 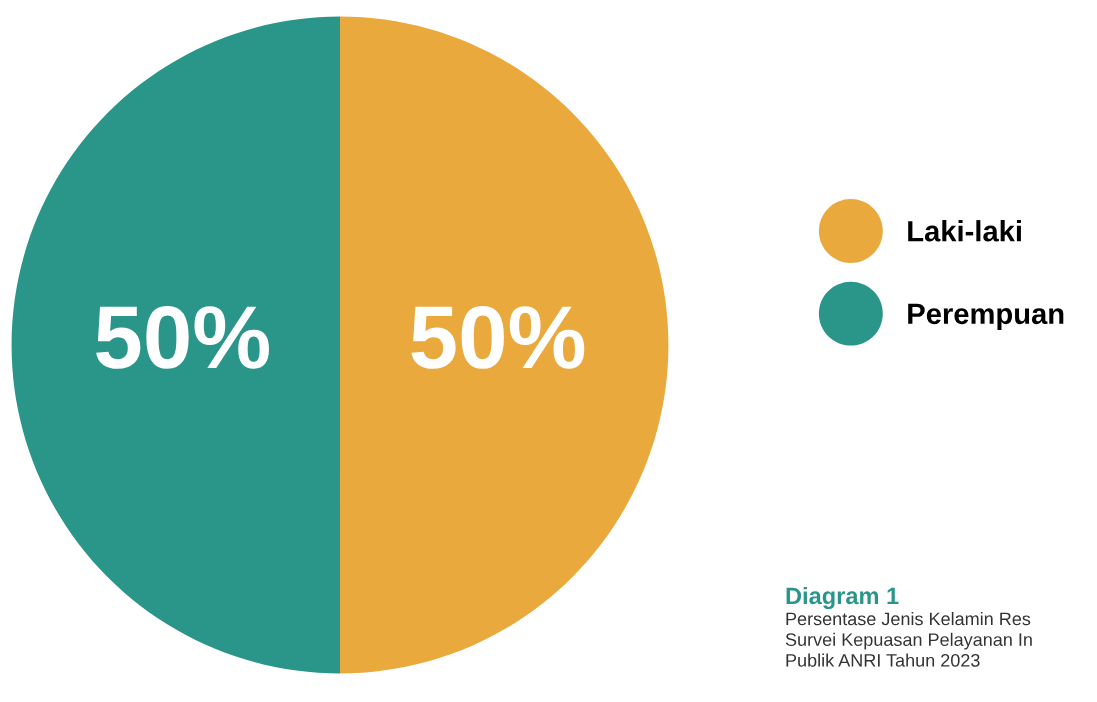 I want to click on legend-label: Perempuan, so click(x=986, y=316).